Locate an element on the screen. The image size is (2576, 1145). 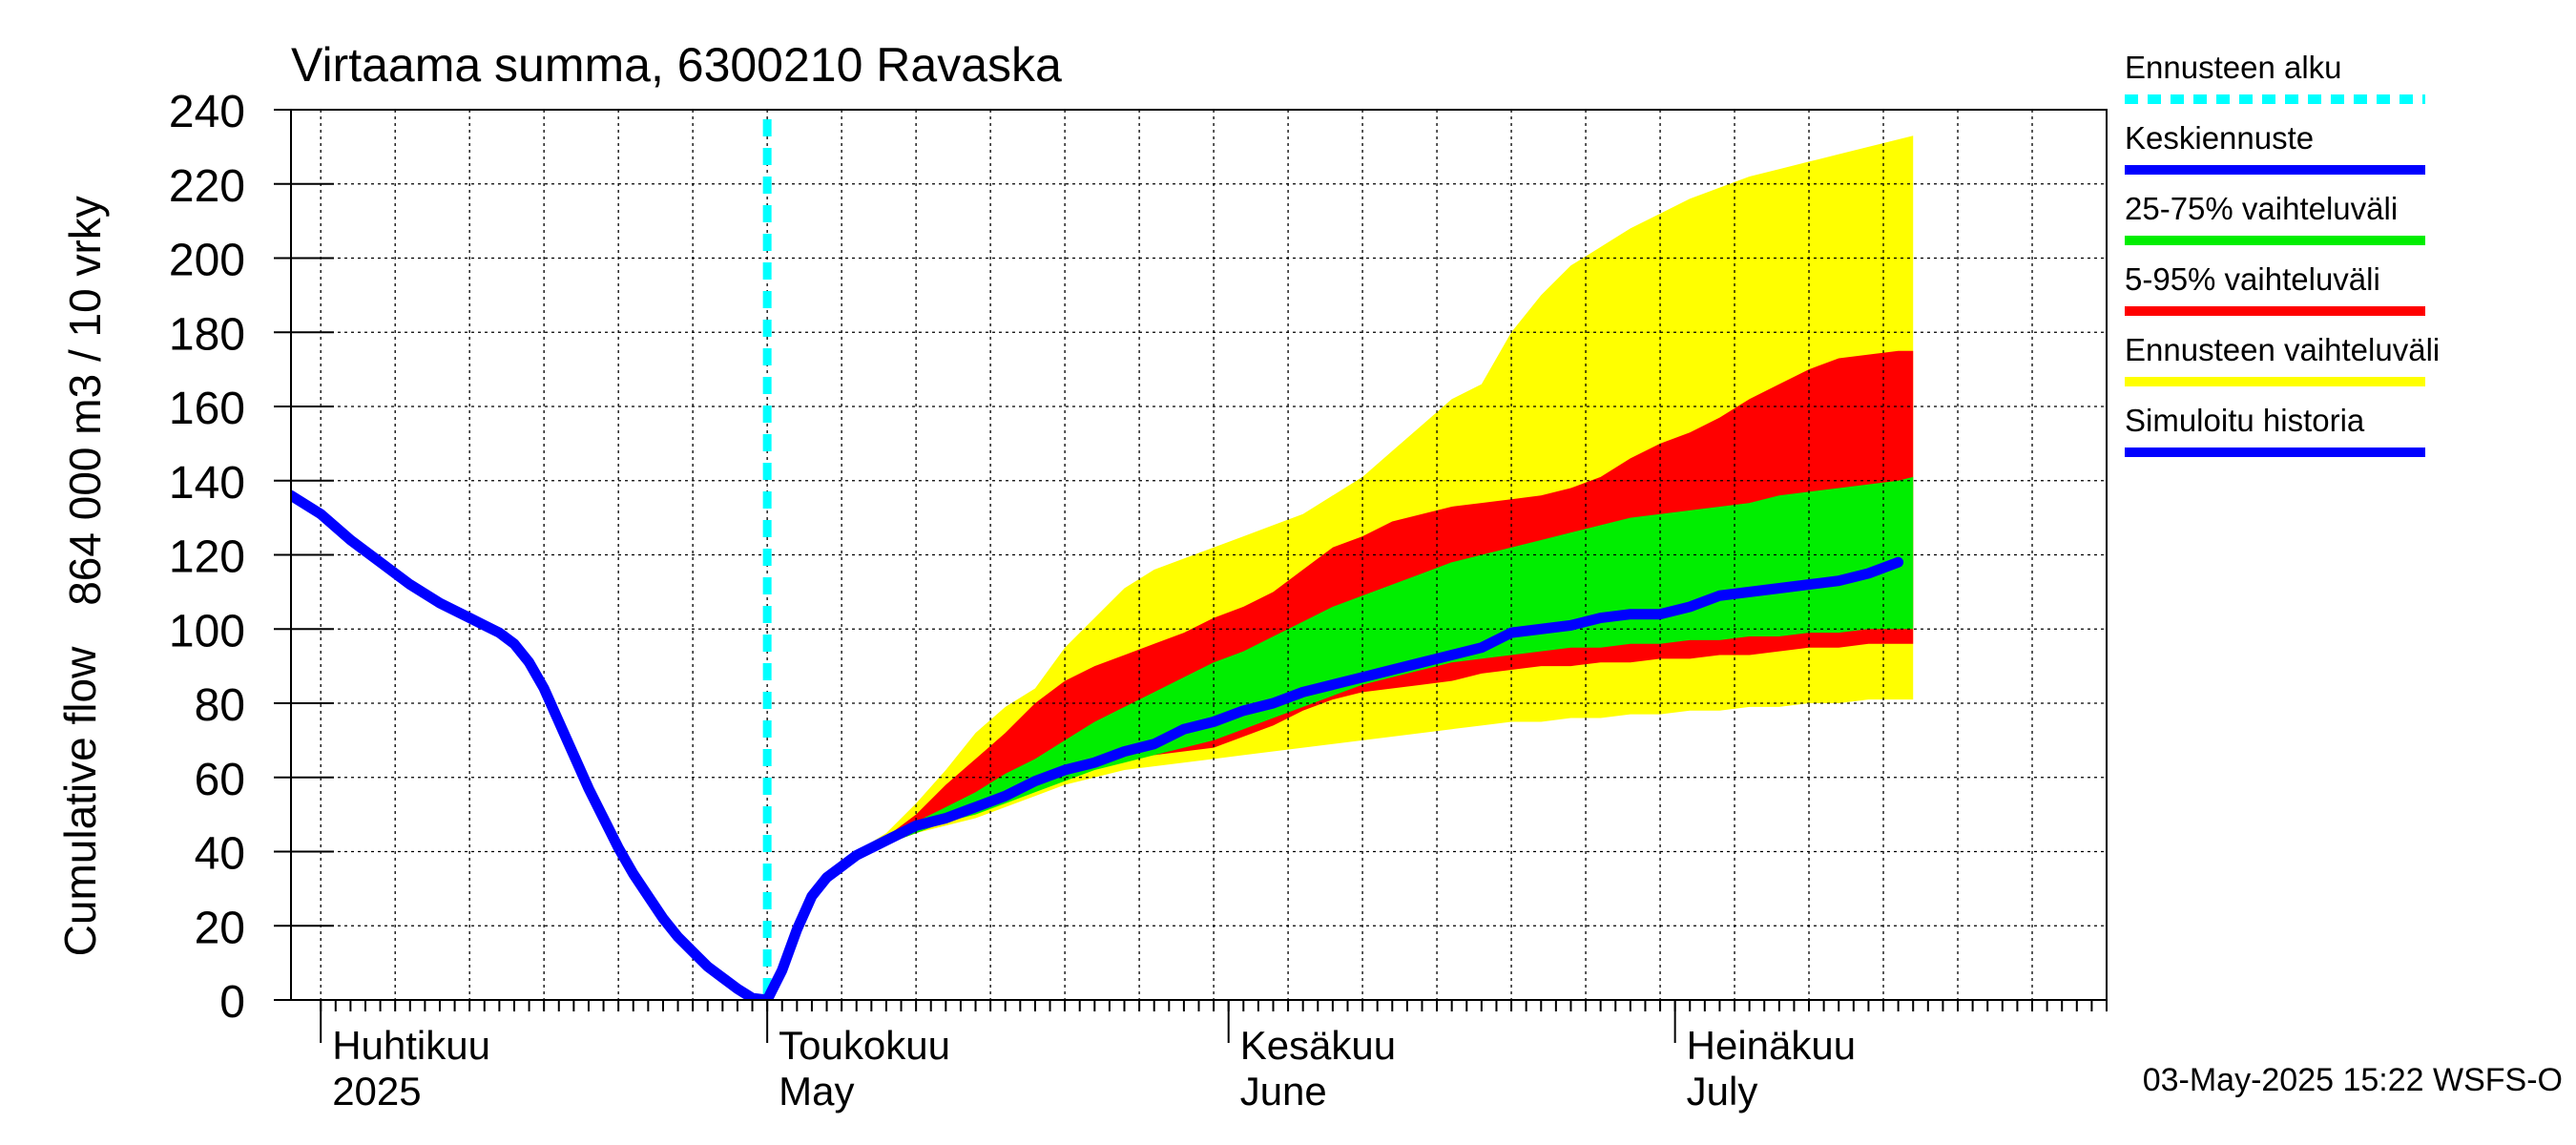
x-month-label-en: July is located at coordinates (1722, 1091).